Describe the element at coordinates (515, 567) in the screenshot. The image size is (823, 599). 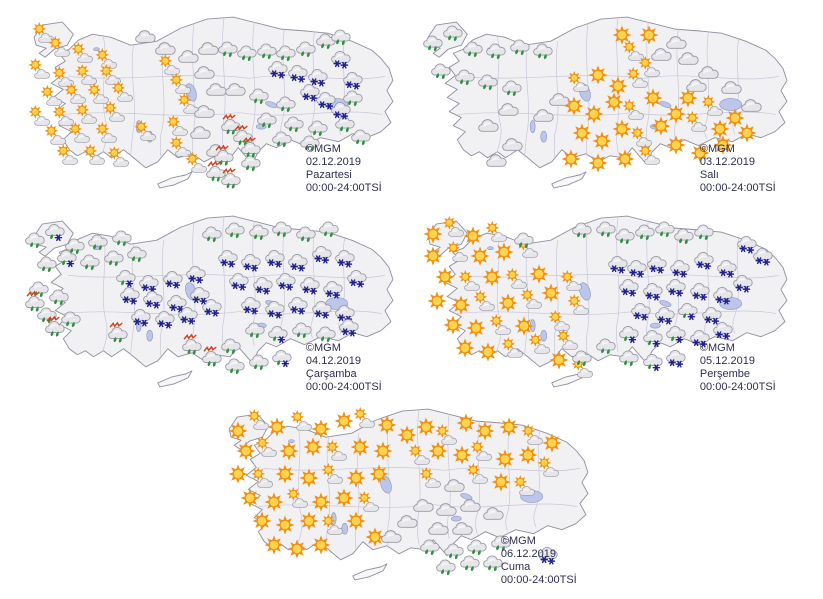
I see `day-text: Cuma` at that location.